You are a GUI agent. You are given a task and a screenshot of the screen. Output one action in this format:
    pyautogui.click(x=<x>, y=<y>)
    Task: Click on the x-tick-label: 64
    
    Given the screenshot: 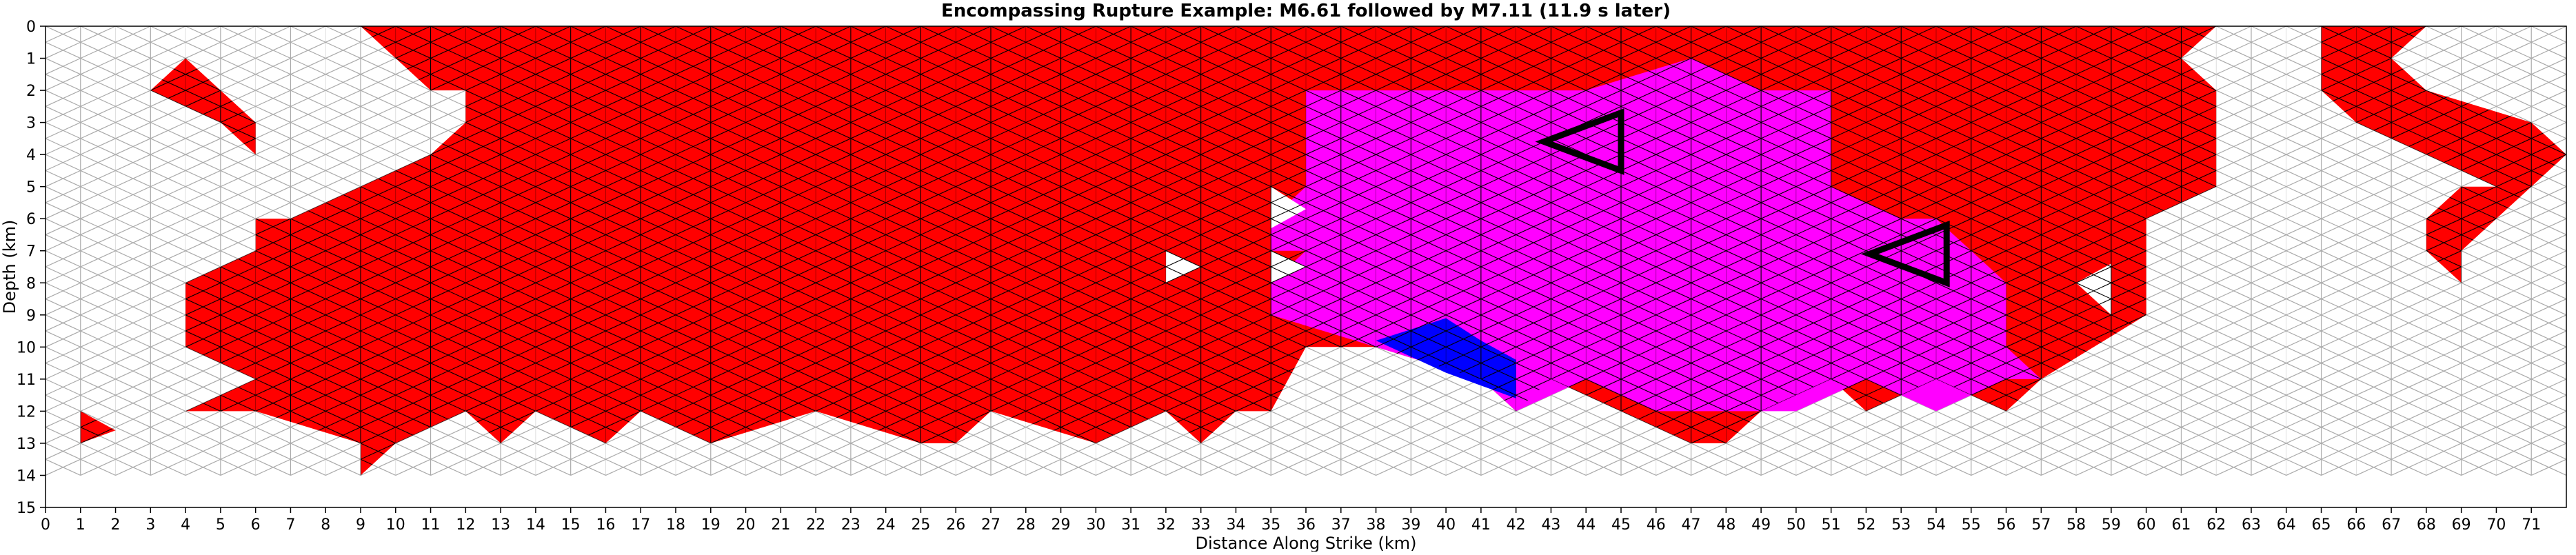 What is the action you would take?
    pyautogui.click(x=2286, y=525)
    